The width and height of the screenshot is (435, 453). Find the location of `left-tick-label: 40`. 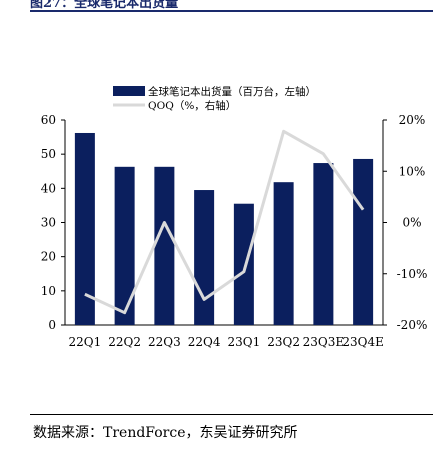

left-tick-label: 40 is located at coordinates (48, 188).